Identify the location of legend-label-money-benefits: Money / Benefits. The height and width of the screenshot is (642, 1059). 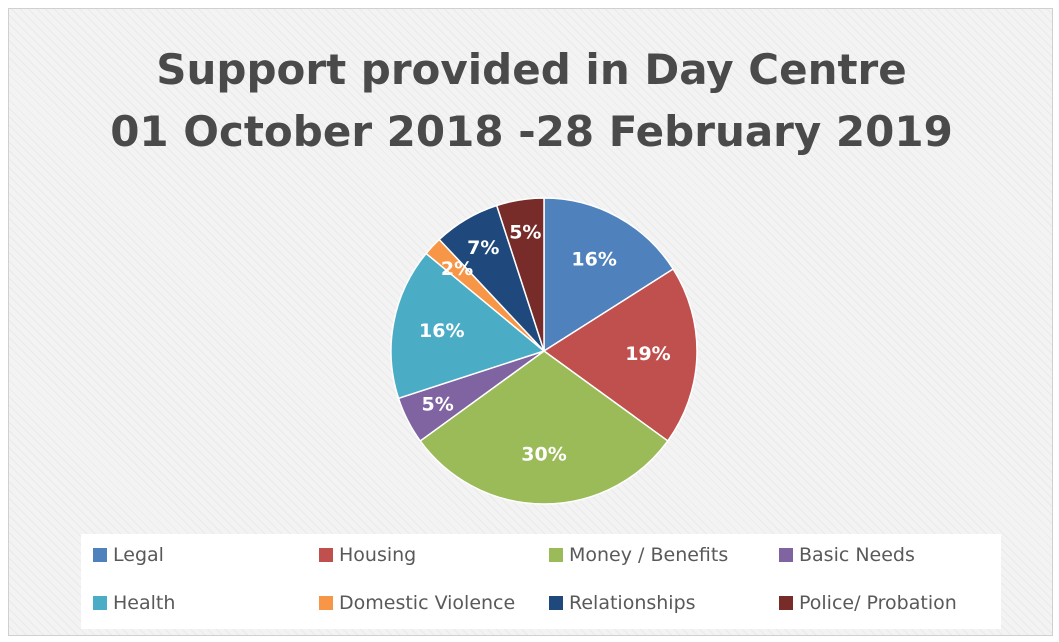
(649, 555).